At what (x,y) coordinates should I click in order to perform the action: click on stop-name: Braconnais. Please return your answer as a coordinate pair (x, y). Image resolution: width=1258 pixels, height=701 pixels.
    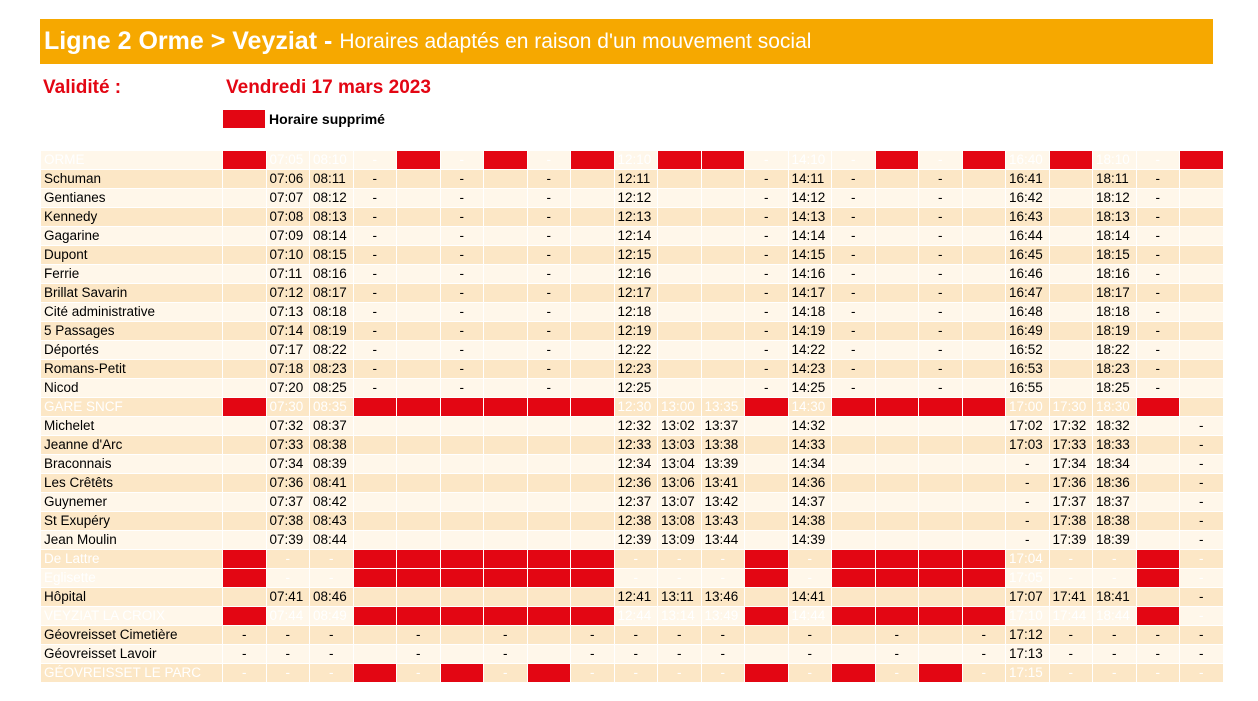
    Looking at the image, I should click on (131, 464).